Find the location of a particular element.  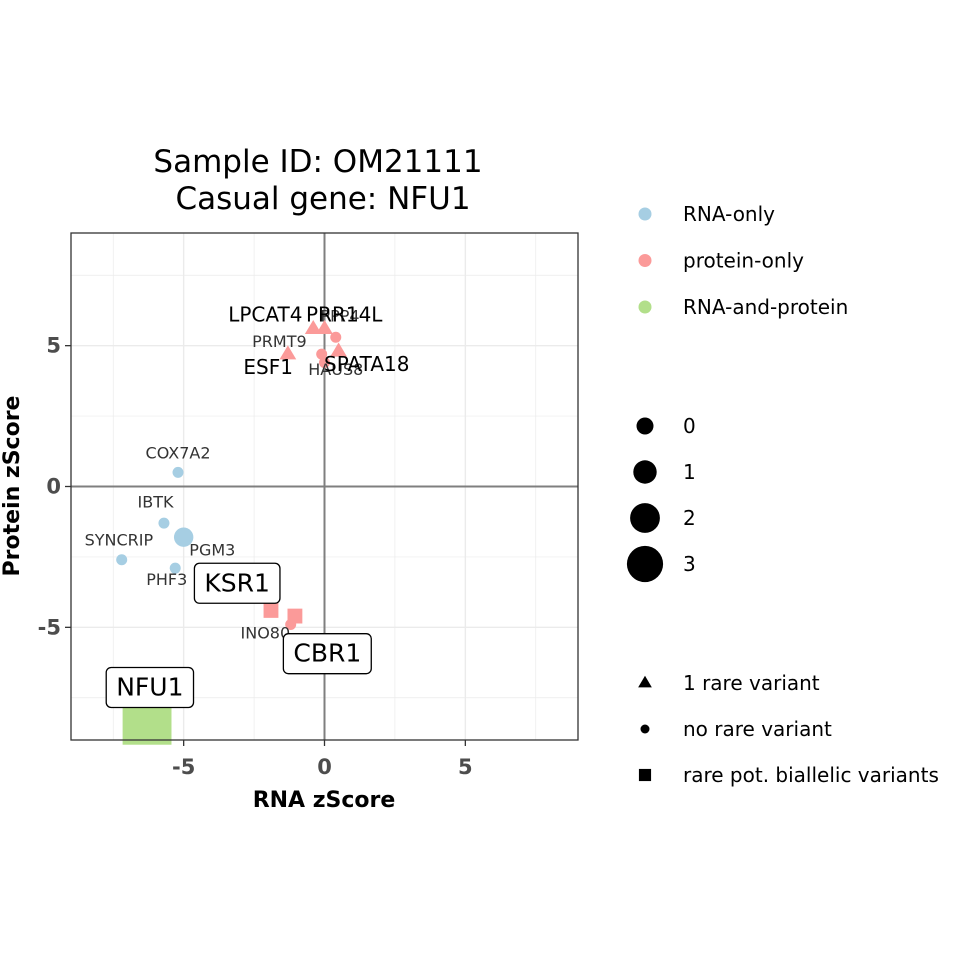

x-axis-ticks: -5 0 5 is located at coordinates (322, 759).